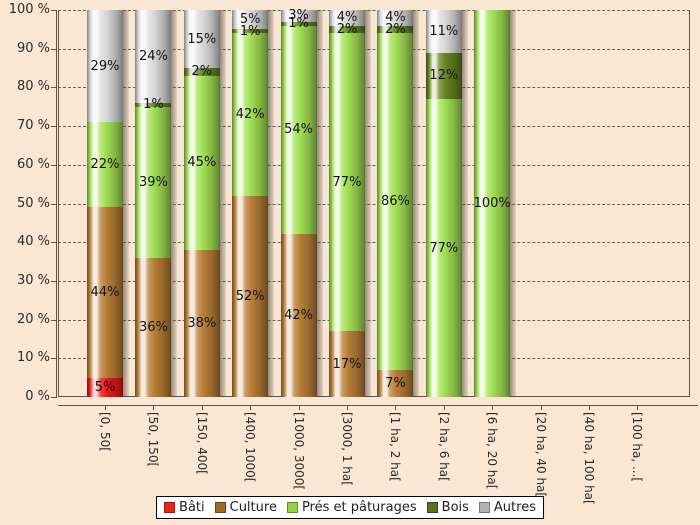 The image size is (700, 525). I want to click on y-axis-label: 100 %, so click(29, 9).